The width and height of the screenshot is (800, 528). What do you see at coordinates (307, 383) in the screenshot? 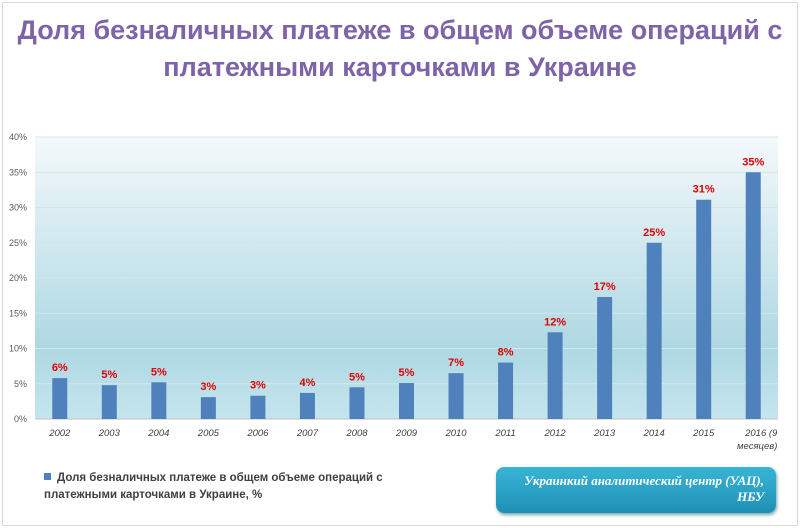
I see `data-label: 4%` at bounding box center [307, 383].